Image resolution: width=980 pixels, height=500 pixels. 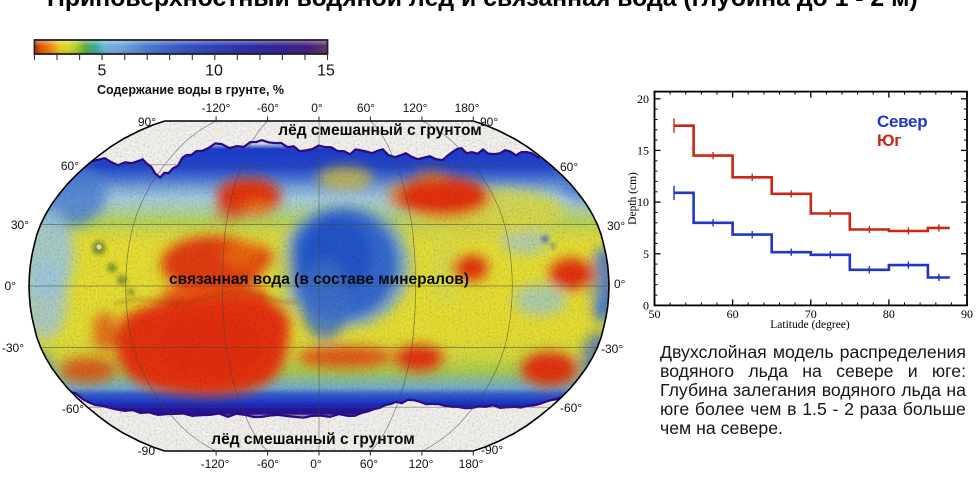 I want to click on svg-text: Юг, so click(x=889, y=140).